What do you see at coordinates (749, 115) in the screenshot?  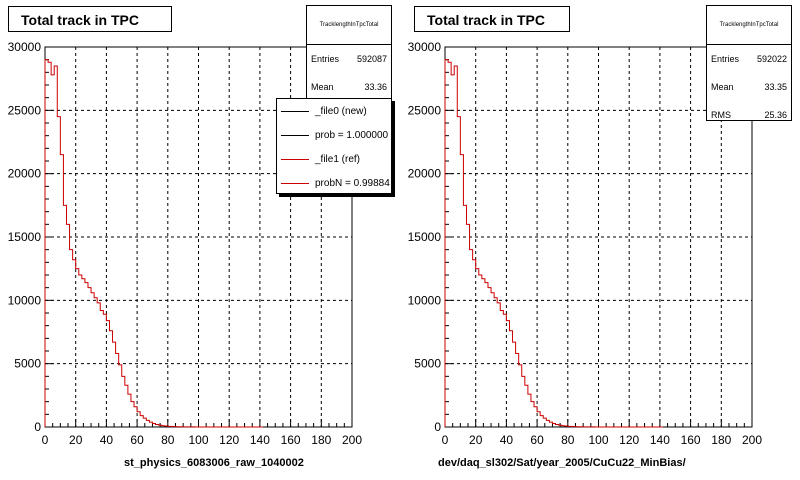 I see `right-stats-rms-row: RMS 25.36` at bounding box center [749, 115].